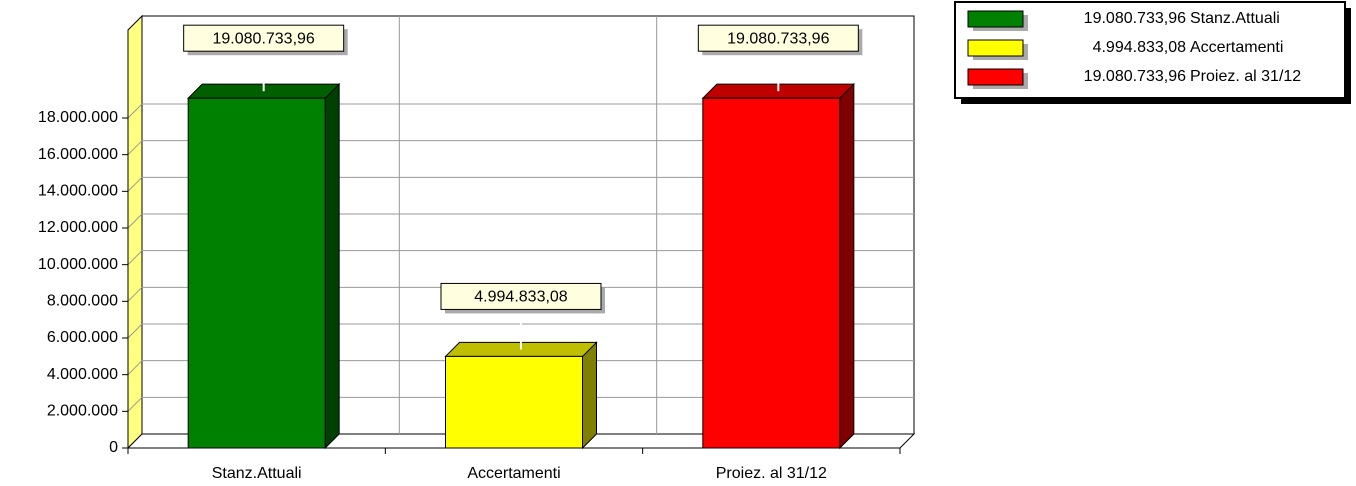 This screenshot has height=486, width=1356. I want to click on y-tick-label: 4.000.000, so click(82, 374).